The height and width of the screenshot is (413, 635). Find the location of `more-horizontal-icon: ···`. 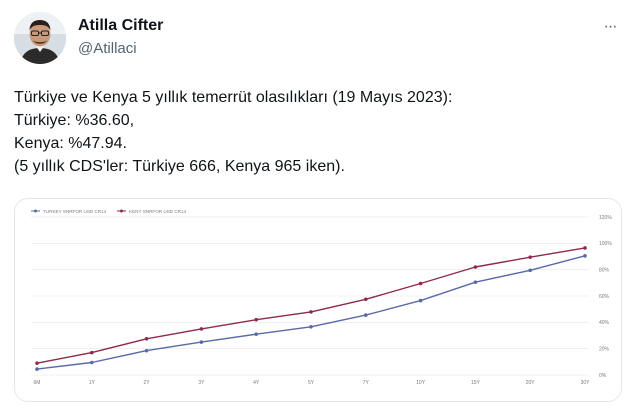

more-horizontal-icon: ··· is located at coordinates (610, 26).